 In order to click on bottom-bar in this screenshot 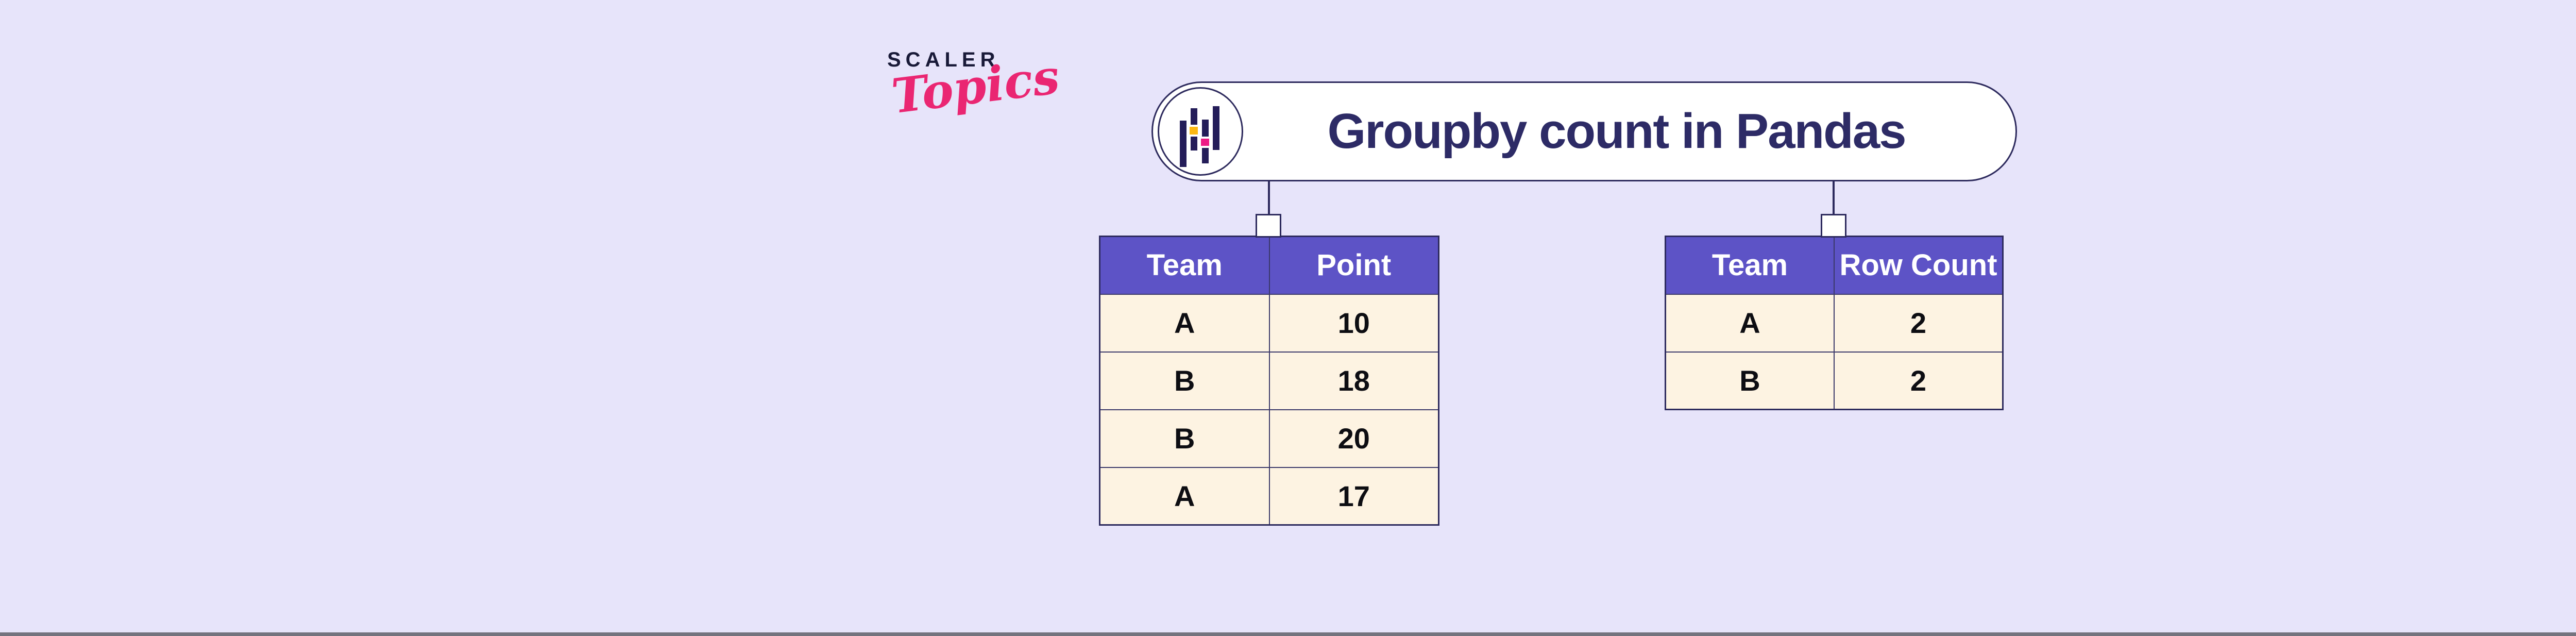, I will do `click(1288, 634)`.